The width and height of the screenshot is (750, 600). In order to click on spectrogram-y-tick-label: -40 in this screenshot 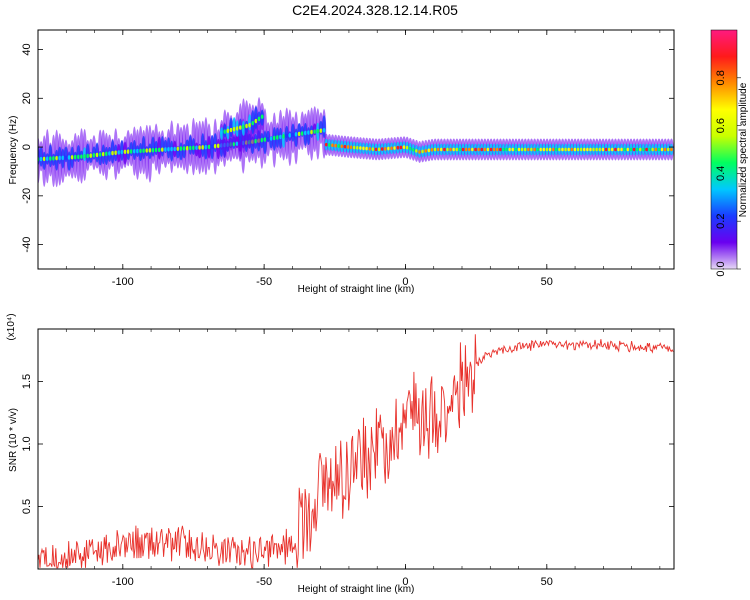, I will do `click(27, 245)`.